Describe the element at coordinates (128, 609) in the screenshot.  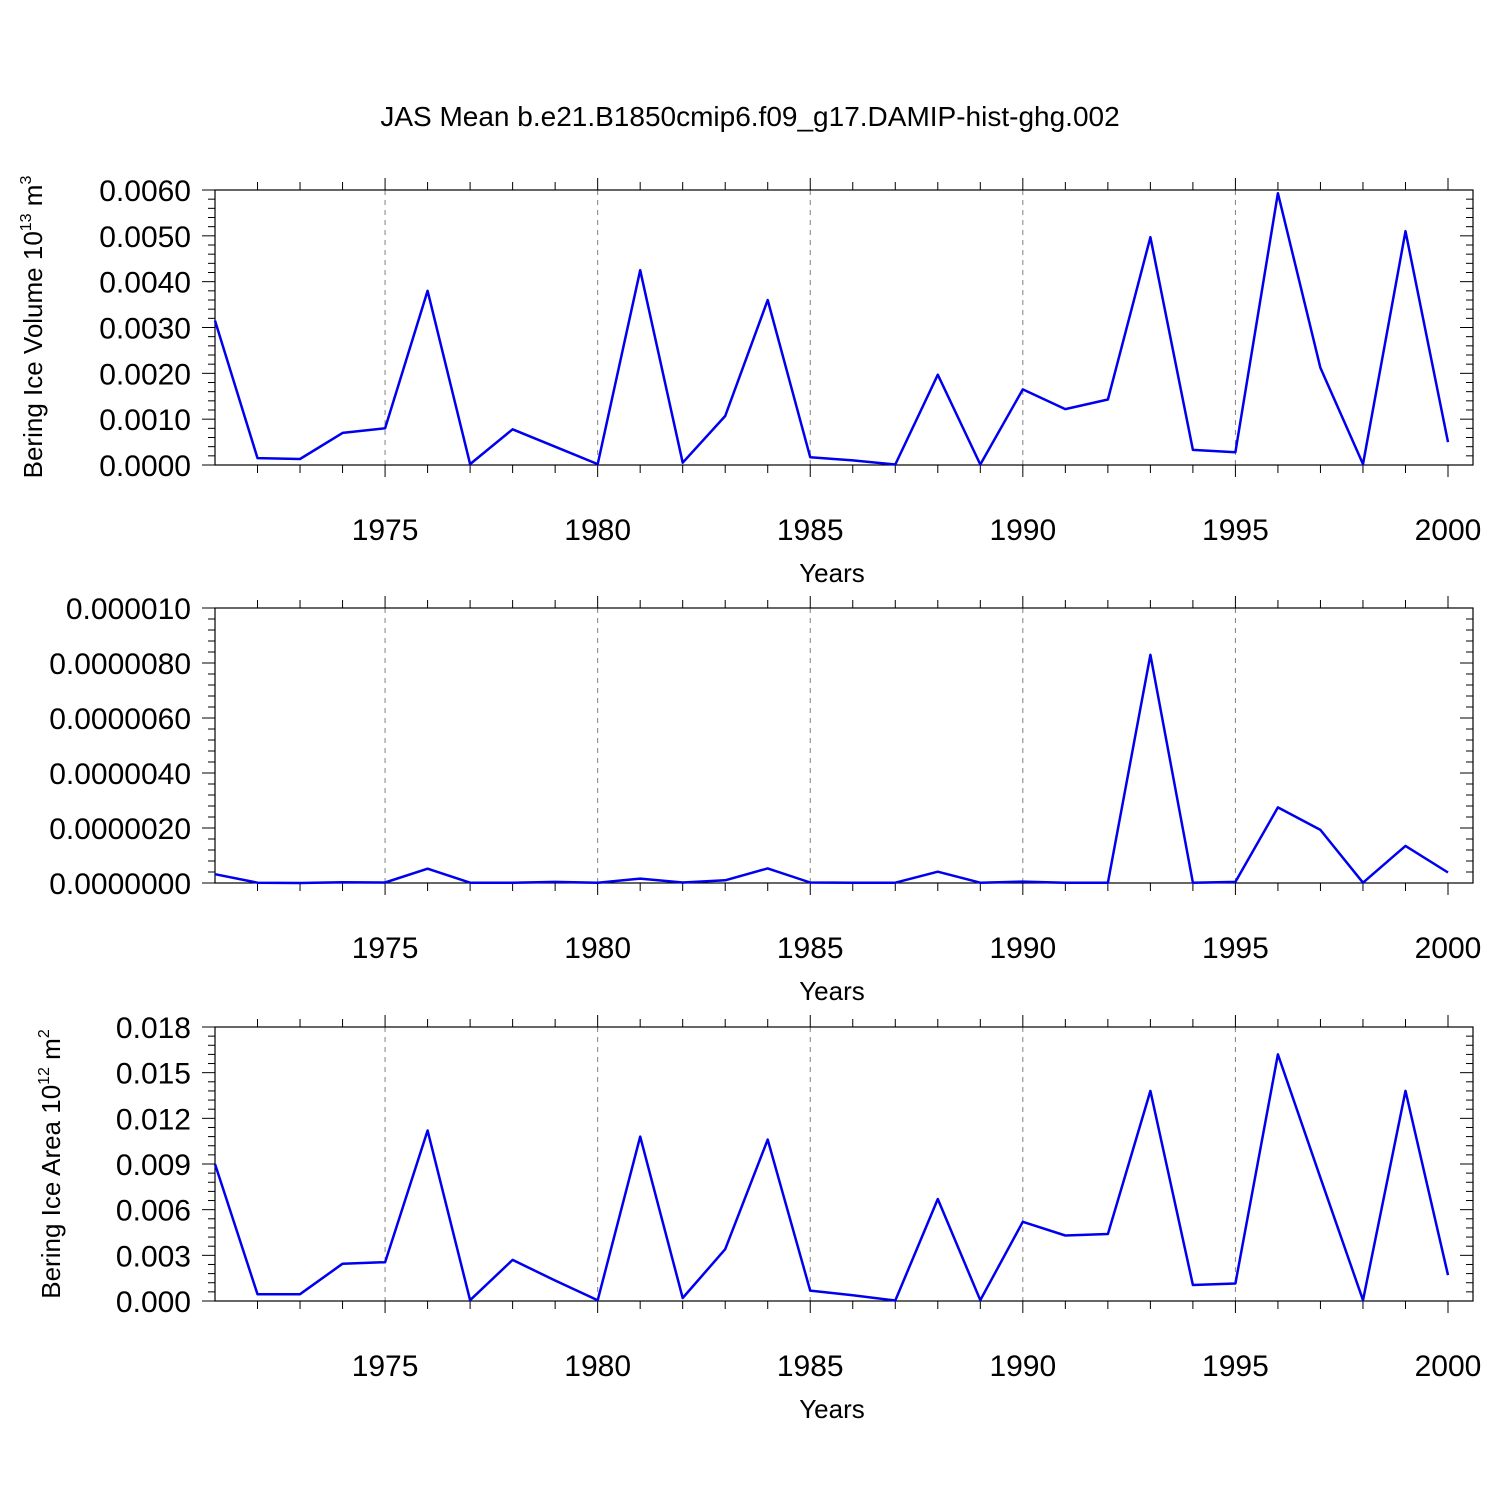
I see `y-tick-label: 0.000010` at that location.